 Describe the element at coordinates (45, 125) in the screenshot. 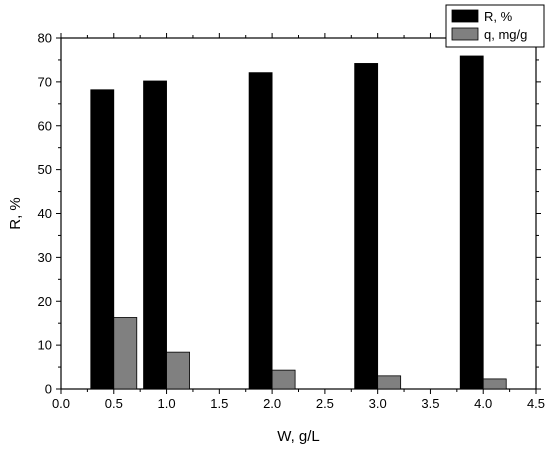

I see `y-tick-label-6: 60` at that location.